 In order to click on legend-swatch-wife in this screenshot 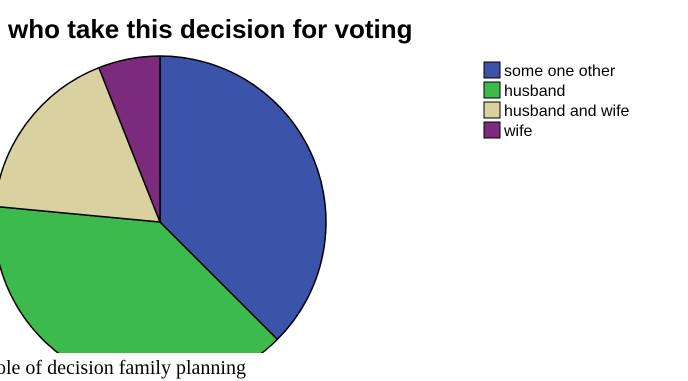, I will do `click(492, 130)`.